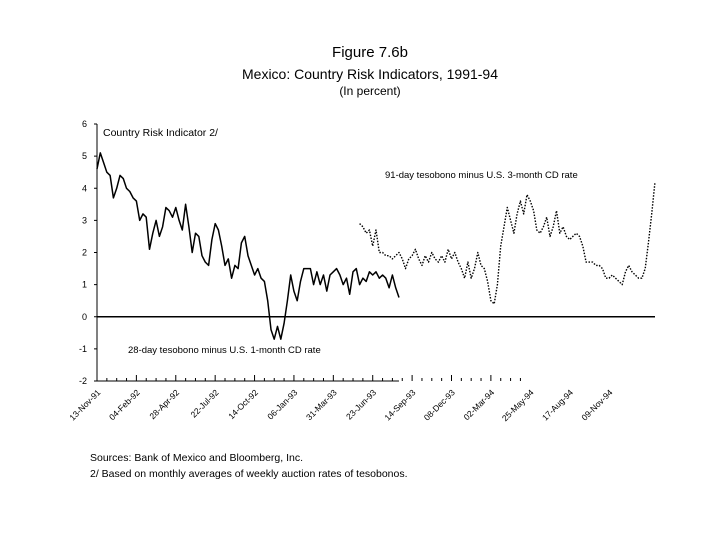 The height and width of the screenshot is (540, 720). Describe the element at coordinates (84, 404) in the screenshot. I see `x-tick-label: 13-Nov-91` at that location.